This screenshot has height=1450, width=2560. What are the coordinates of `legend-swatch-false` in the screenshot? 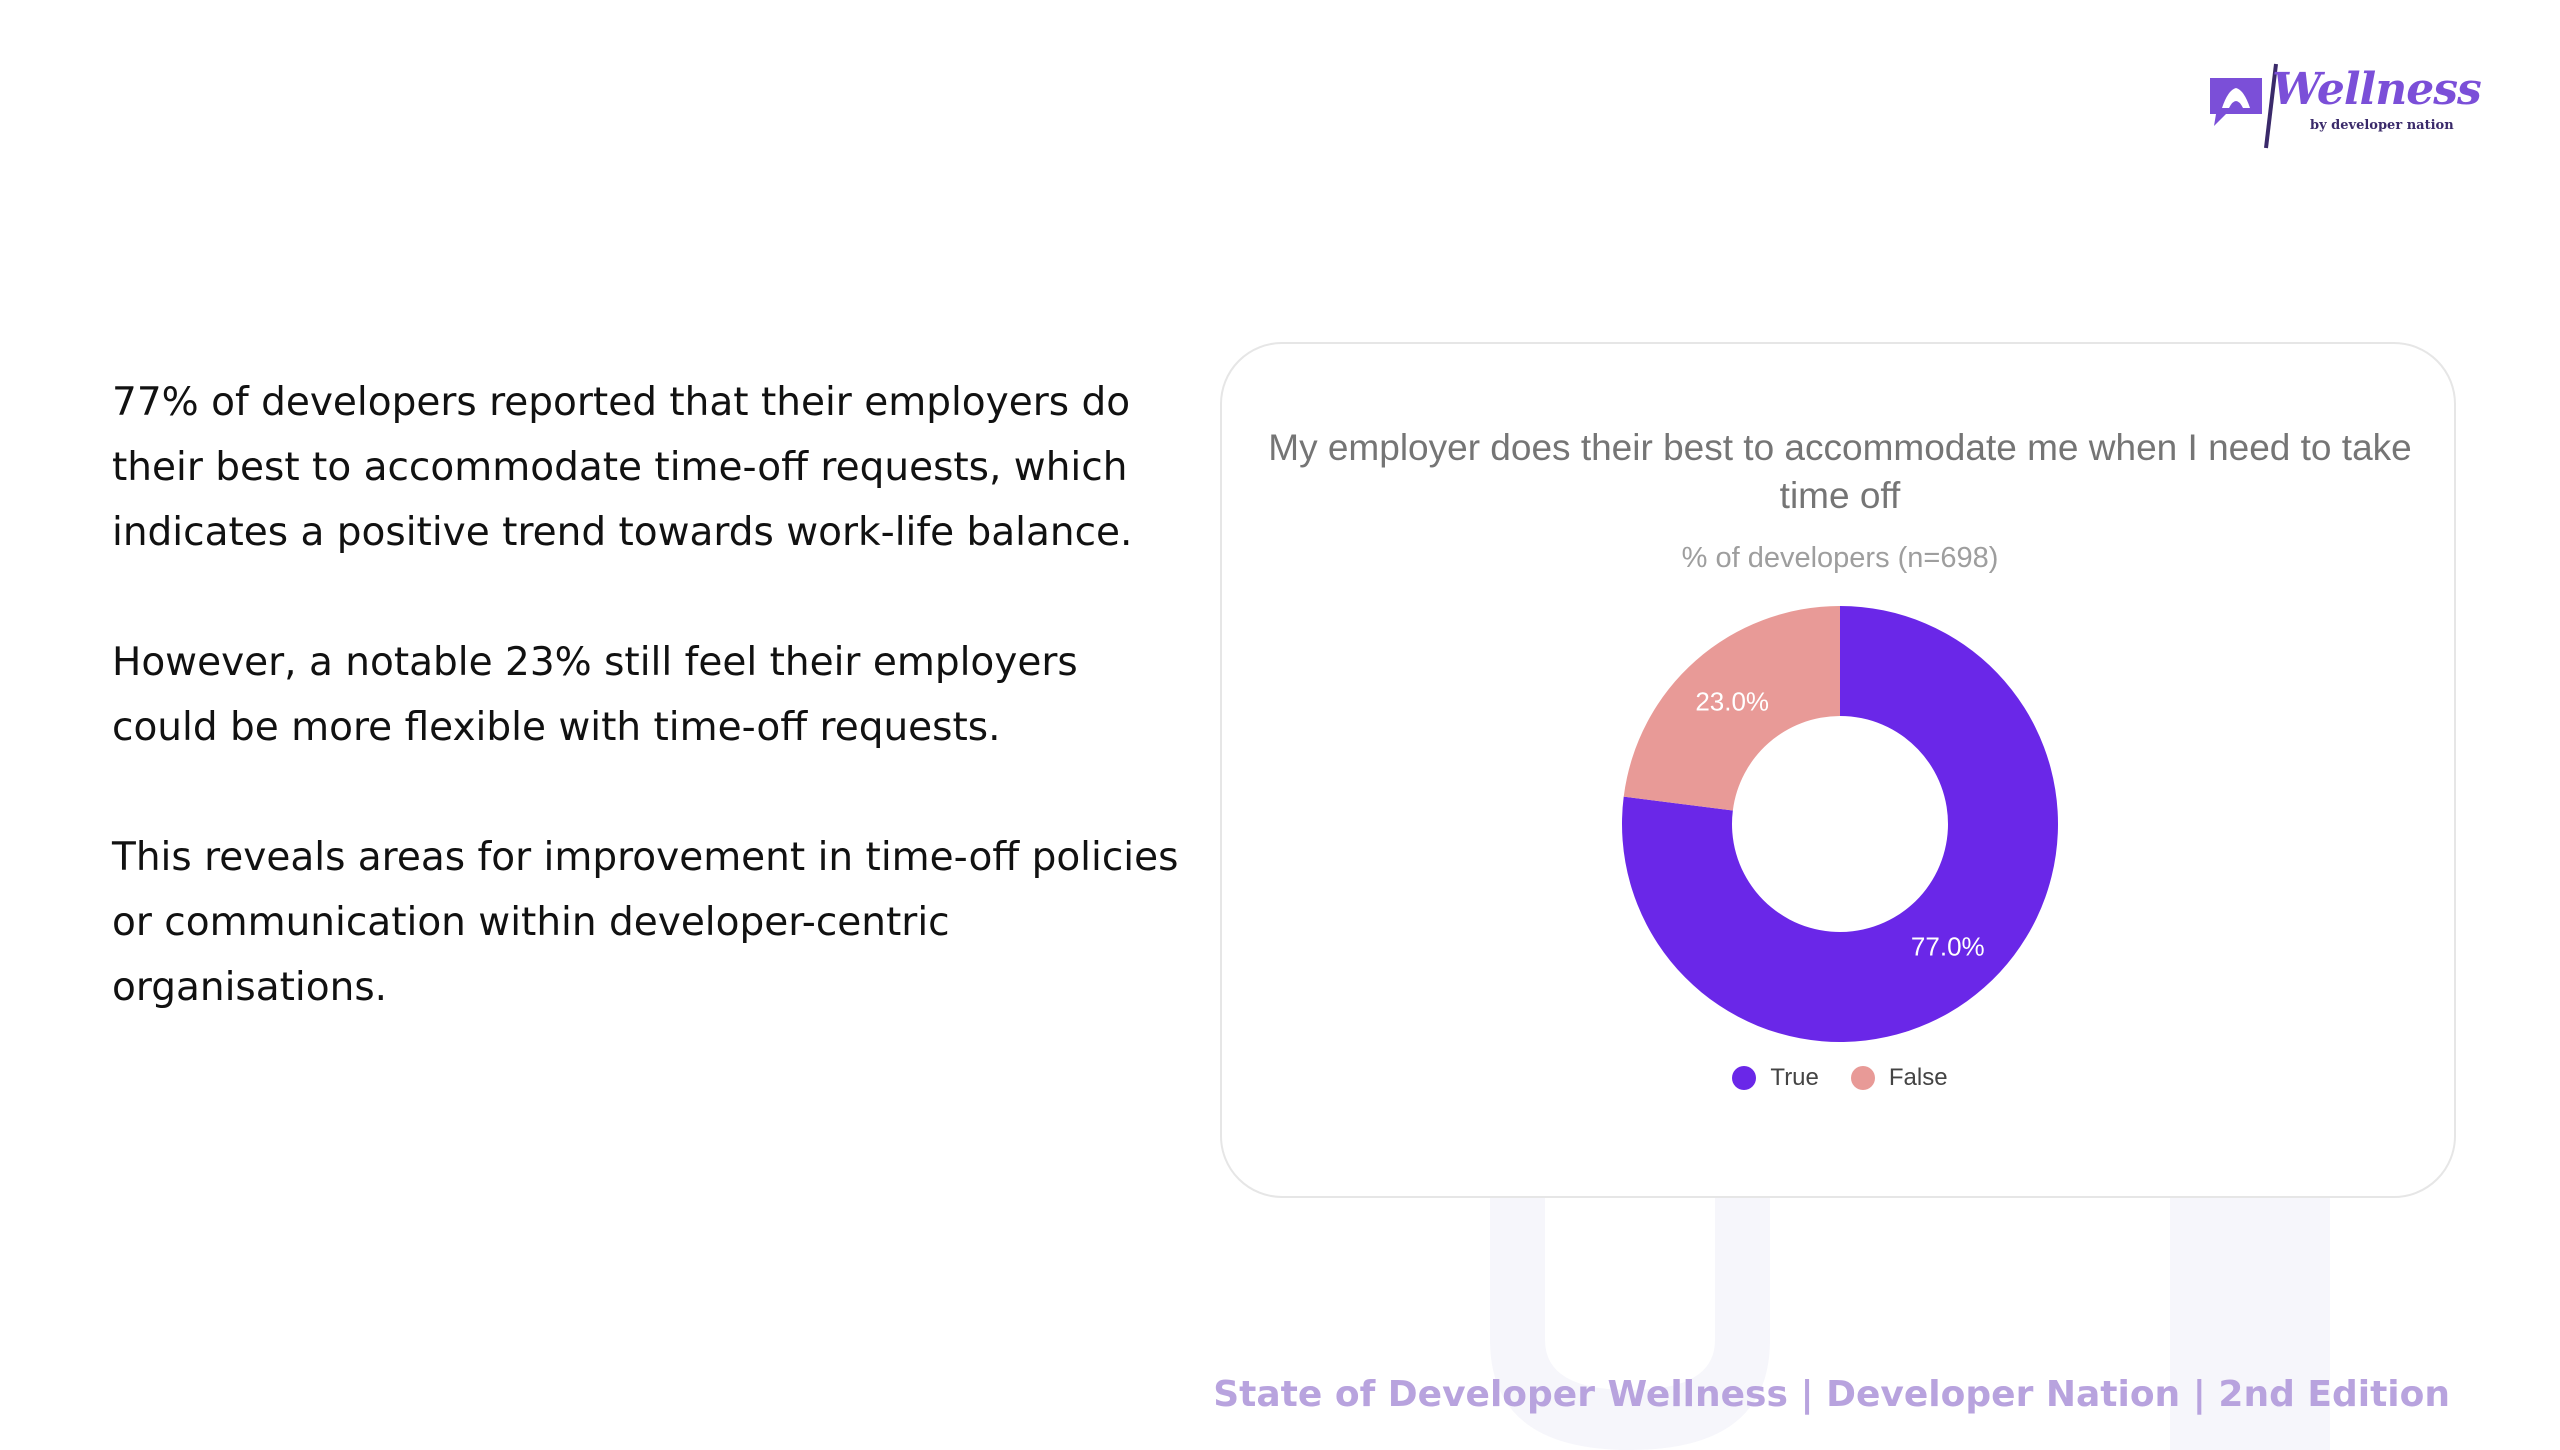 It's located at (1862, 1078).